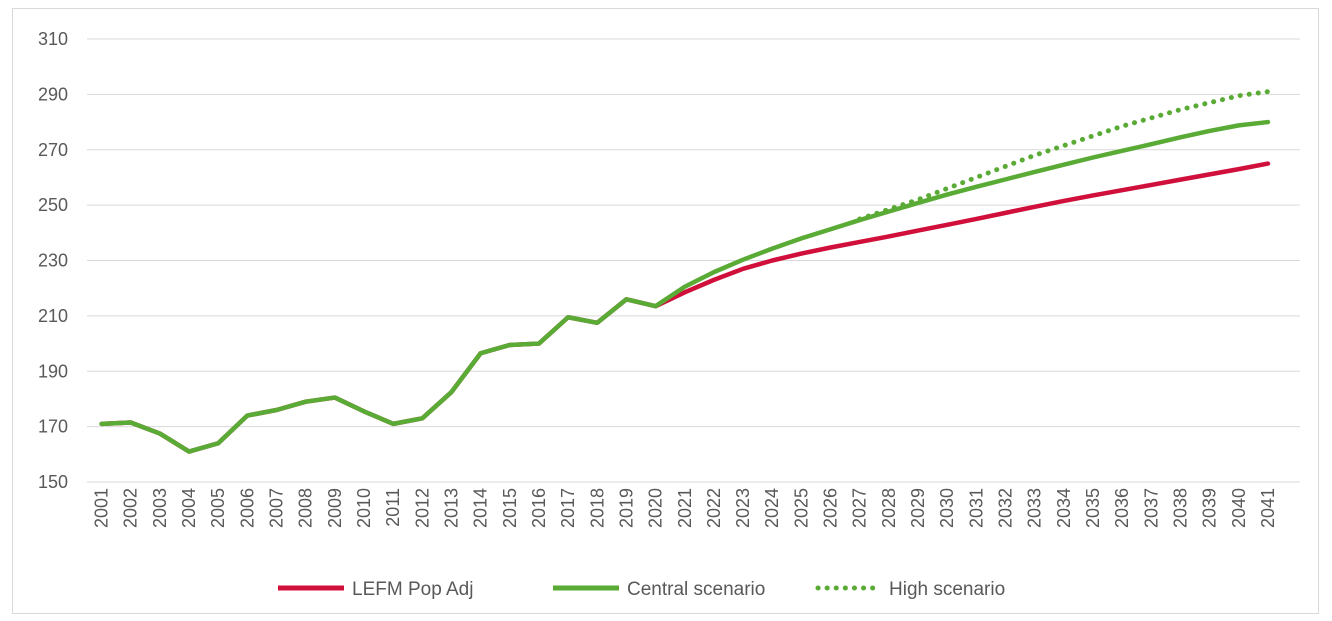  Describe the element at coordinates (53, 427) in the screenshot. I see `y-tick-label: 170` at that location.